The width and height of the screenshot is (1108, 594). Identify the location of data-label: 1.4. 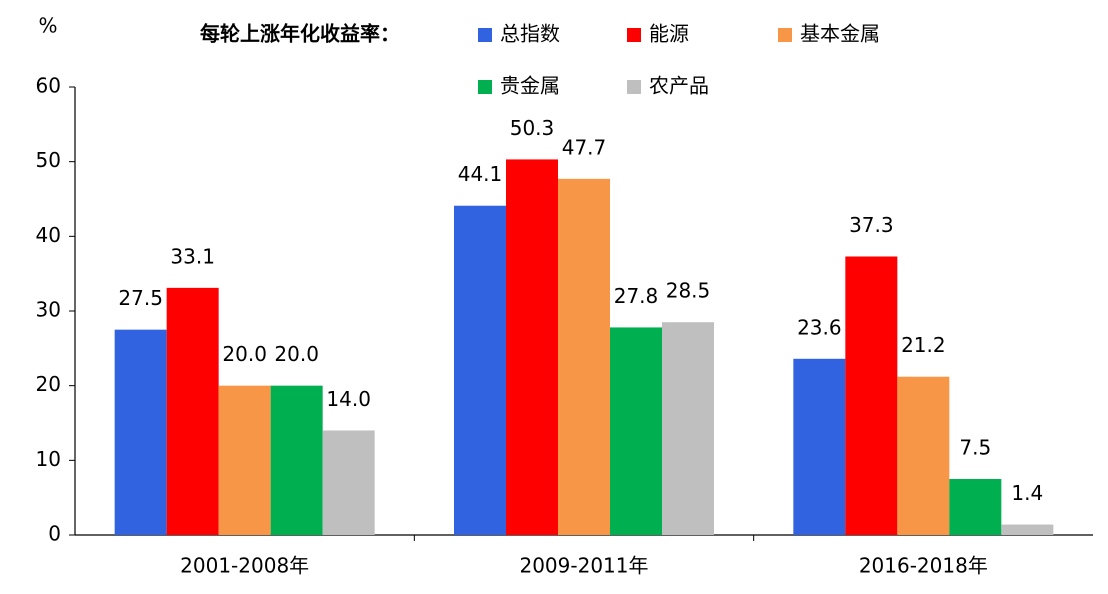
(1027, 493).